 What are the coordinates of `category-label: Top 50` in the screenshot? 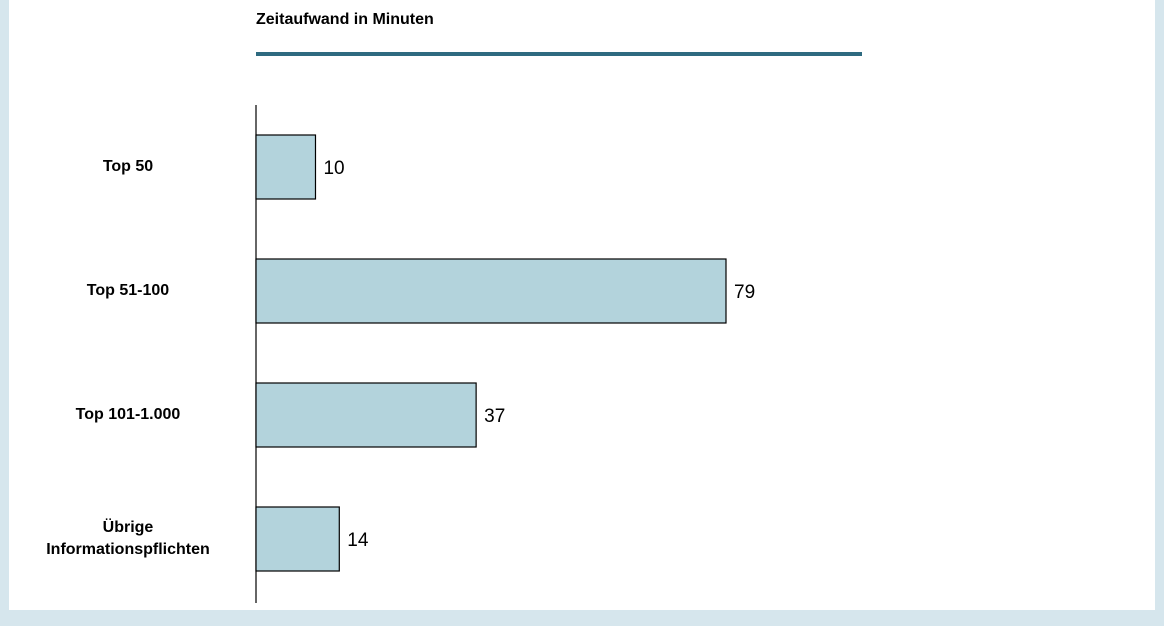 It's located at (128, 166).